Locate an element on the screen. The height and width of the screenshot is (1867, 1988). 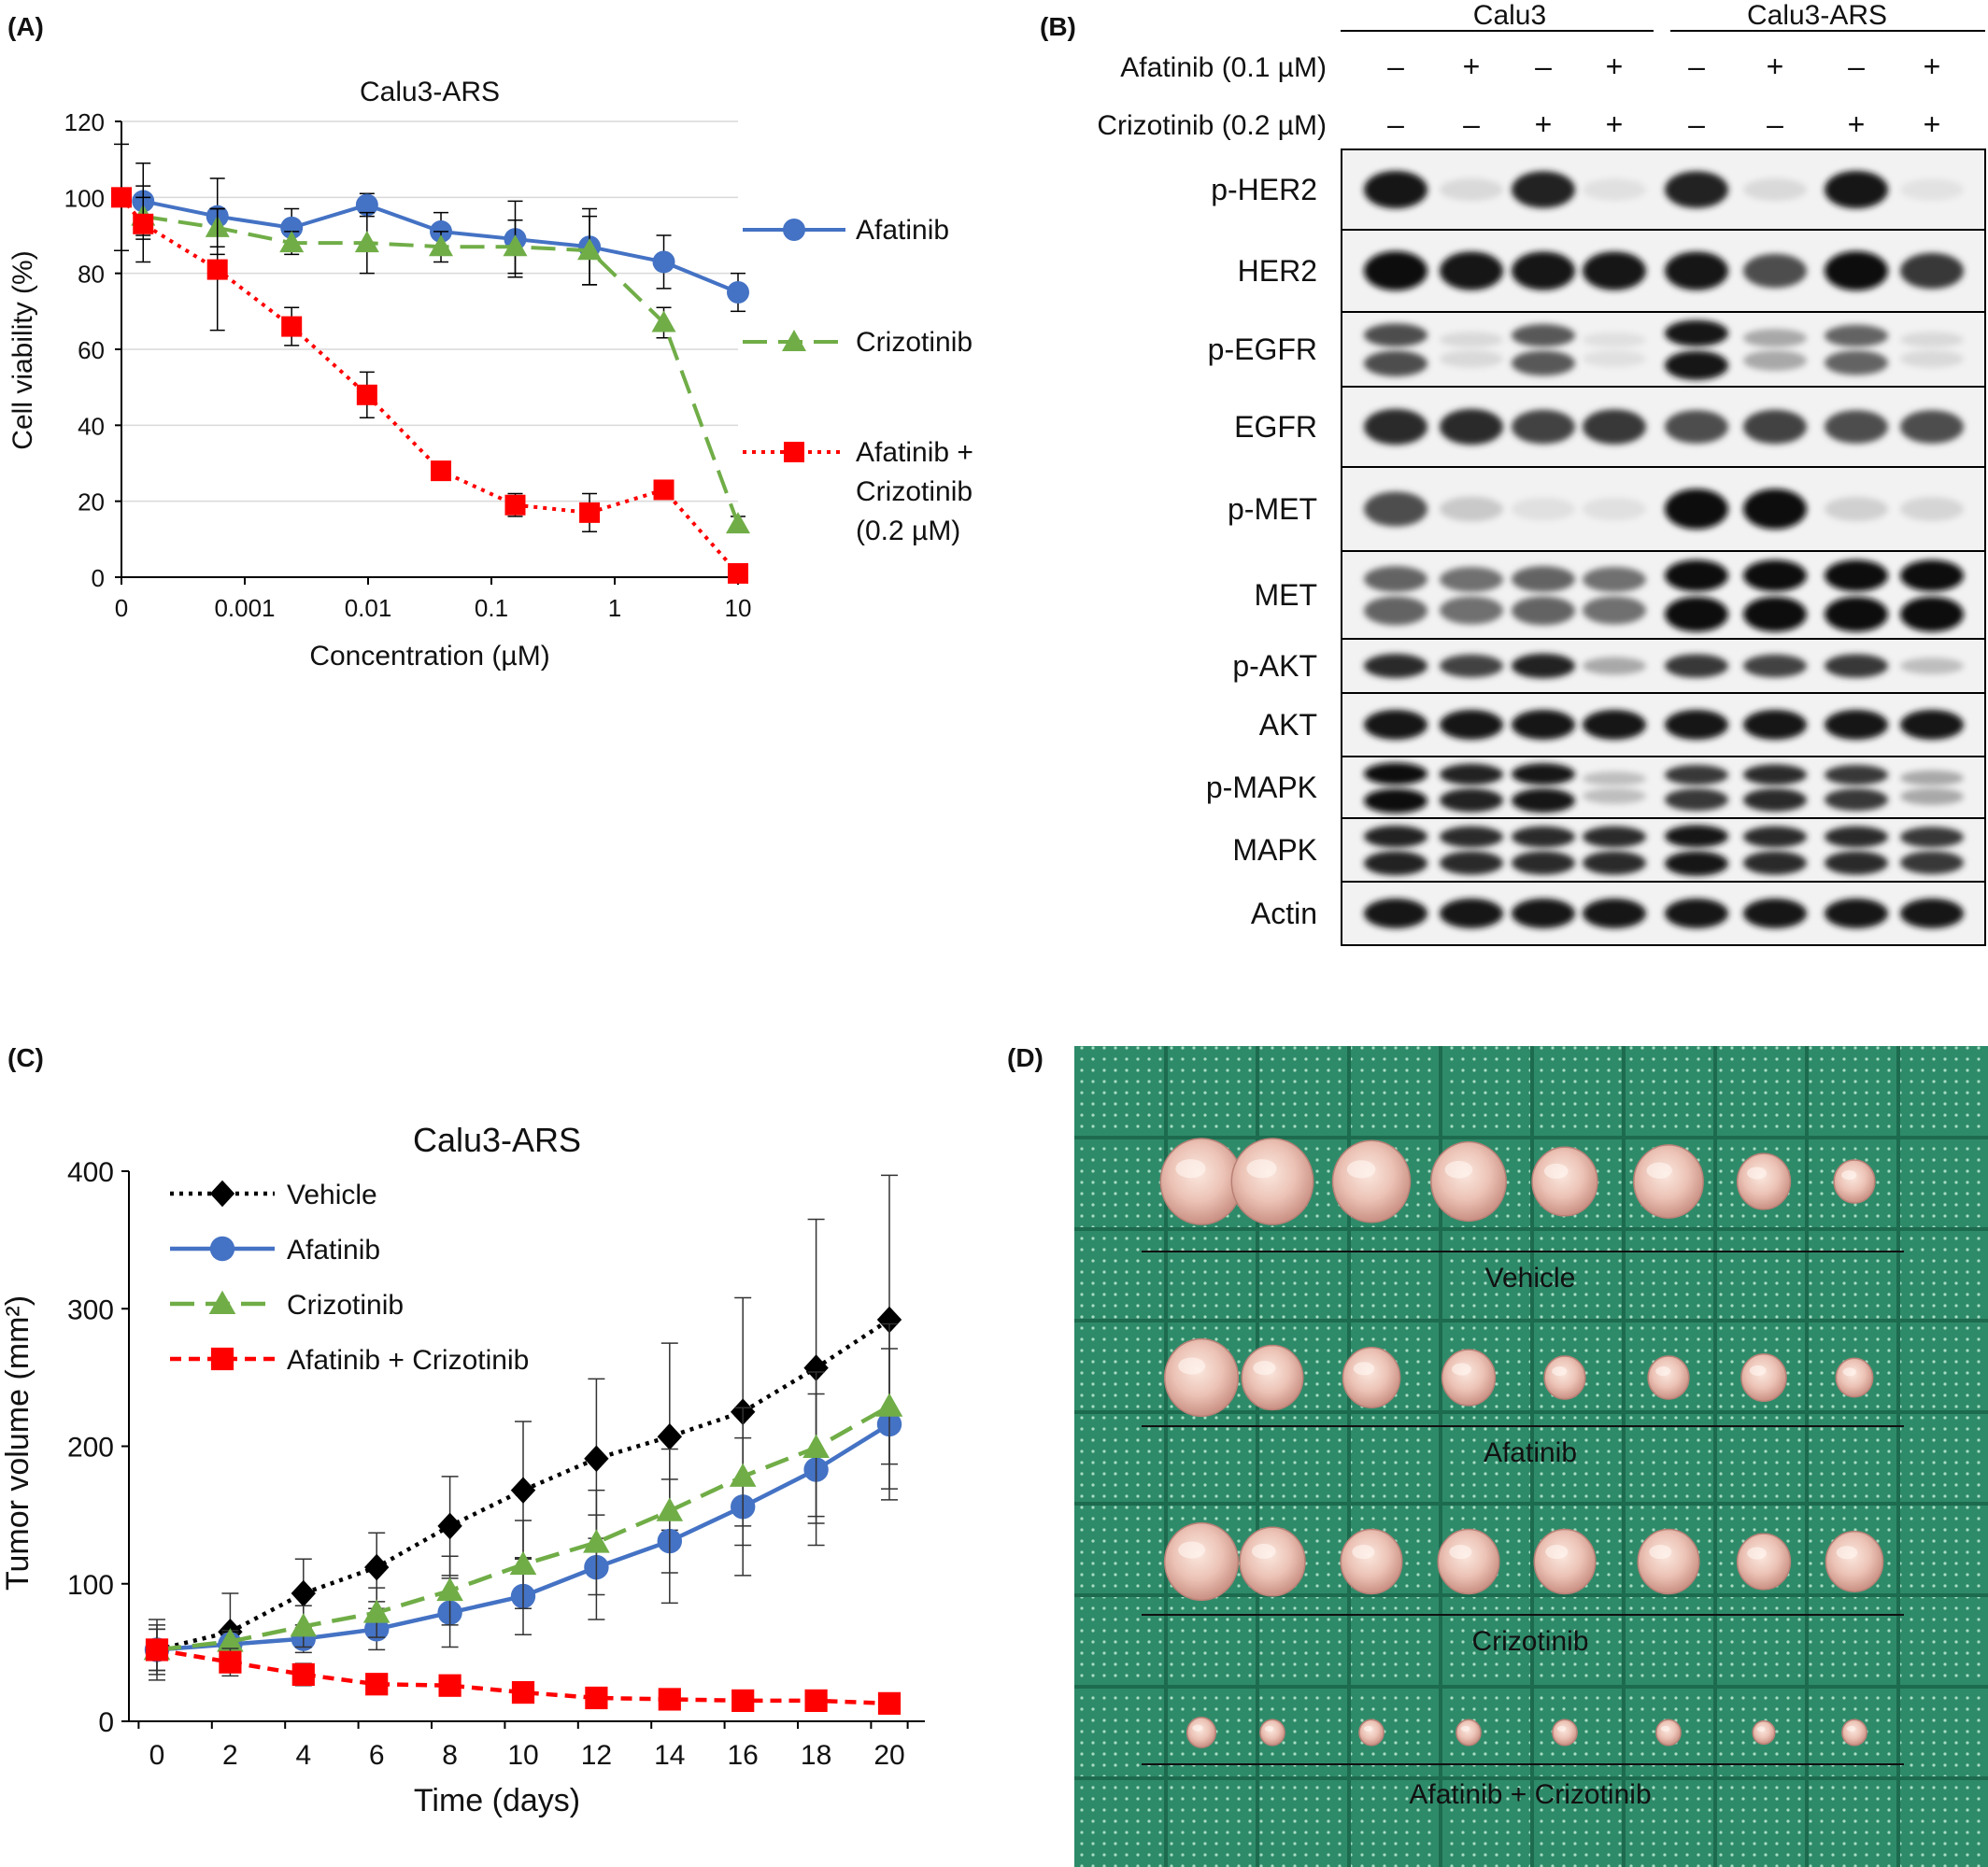
x-tick-label: 16 is located at coordinates (743, 1755).